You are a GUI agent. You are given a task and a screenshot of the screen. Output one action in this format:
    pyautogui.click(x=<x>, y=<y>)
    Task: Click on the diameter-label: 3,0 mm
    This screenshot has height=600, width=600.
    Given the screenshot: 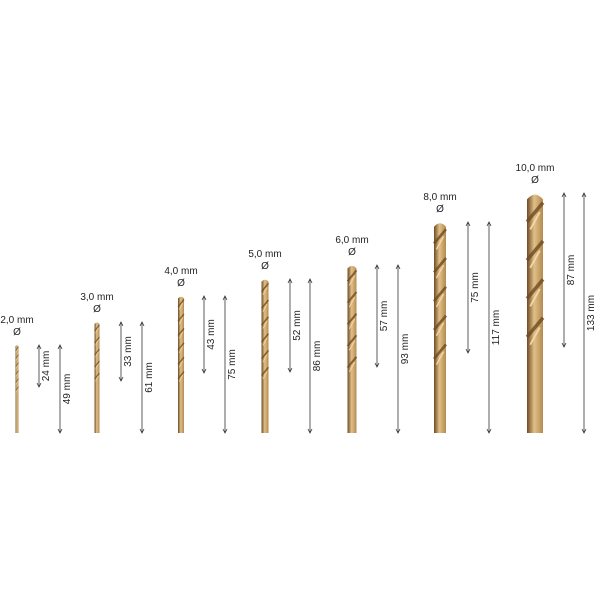 What is the action you would take?
    pyautogui.click(x=96, y=297)
    